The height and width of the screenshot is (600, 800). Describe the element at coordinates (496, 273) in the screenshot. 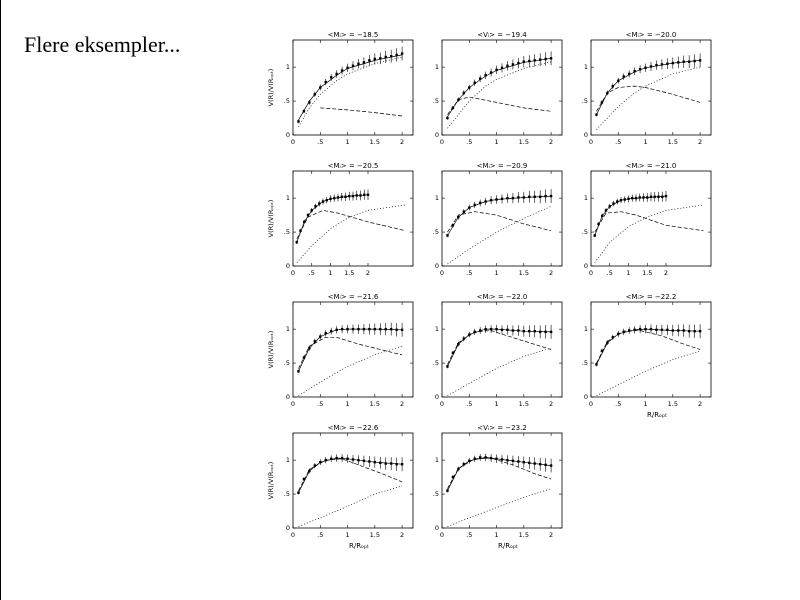

I see `x-tick-label: 1` at that location.